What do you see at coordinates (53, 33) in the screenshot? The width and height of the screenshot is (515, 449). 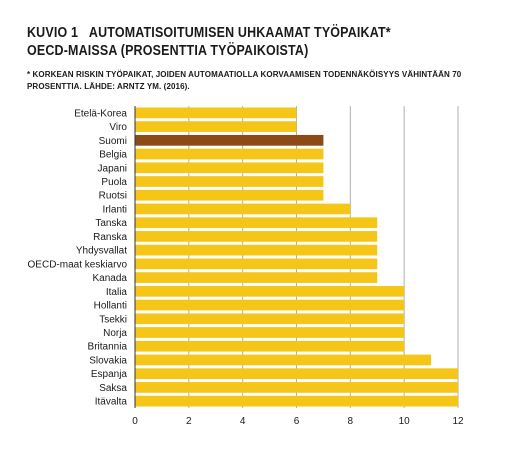 I see `figure-label: KUVIO 1` at bounding box center [53, 33].